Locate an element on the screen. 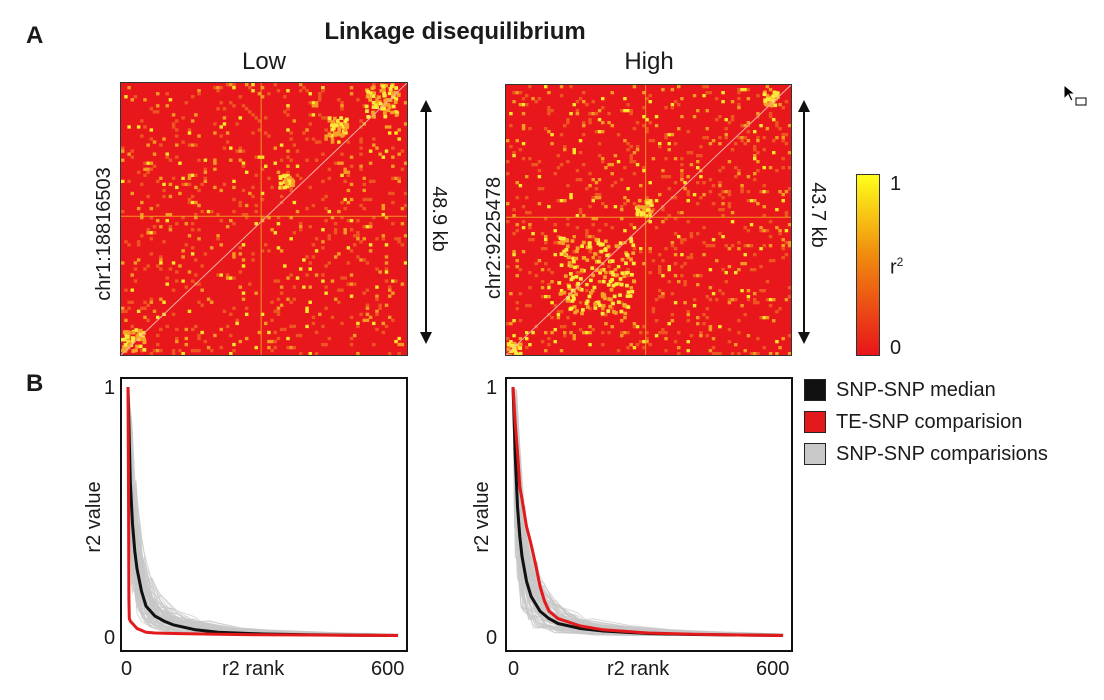 Image resolution: width=1104 pixels, height=700 pixels. snp-snp-comparison-line is located at coordinates (263, 511).